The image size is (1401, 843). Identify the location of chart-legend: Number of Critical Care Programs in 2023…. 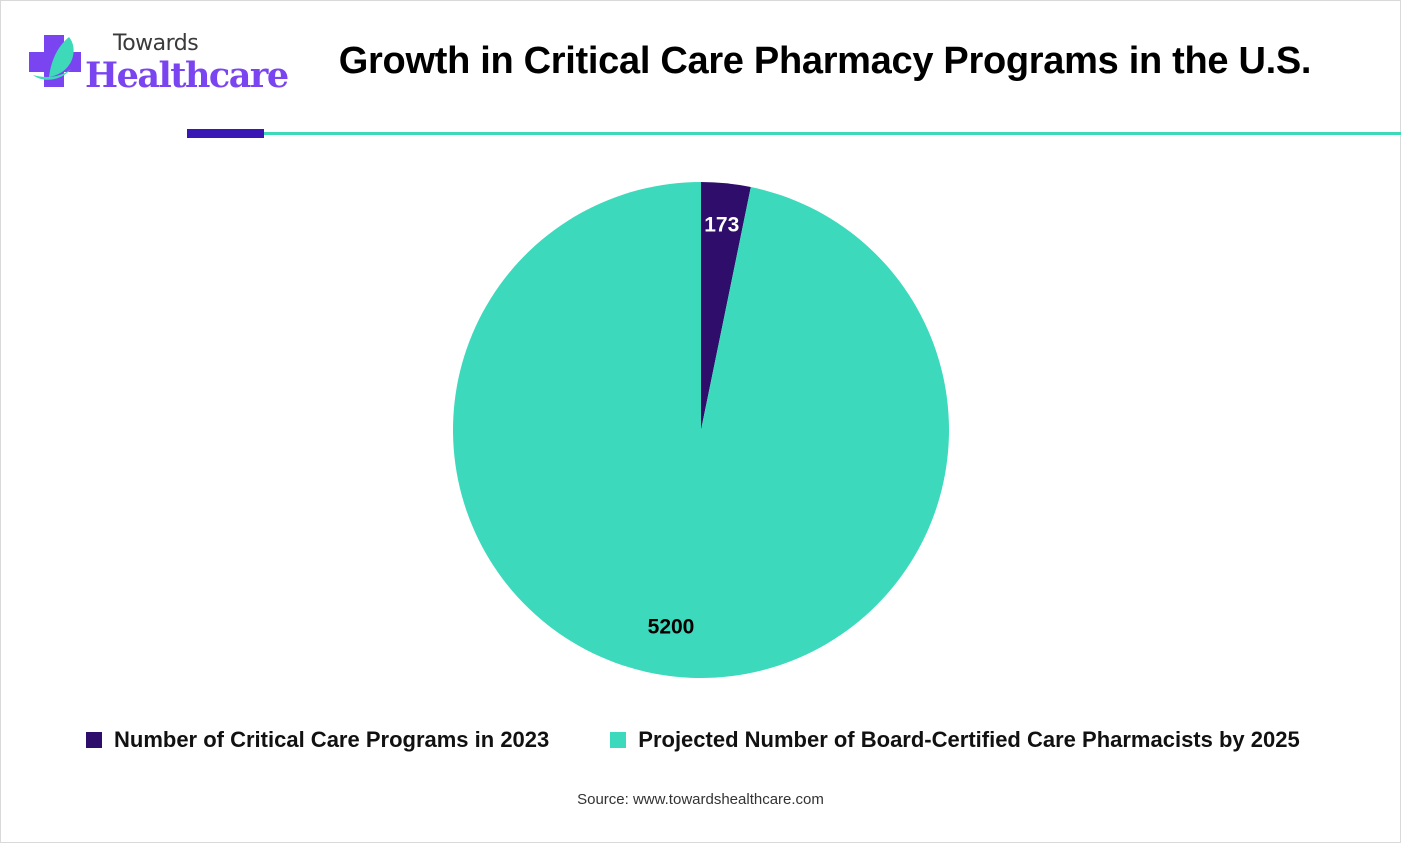
(723, 740).